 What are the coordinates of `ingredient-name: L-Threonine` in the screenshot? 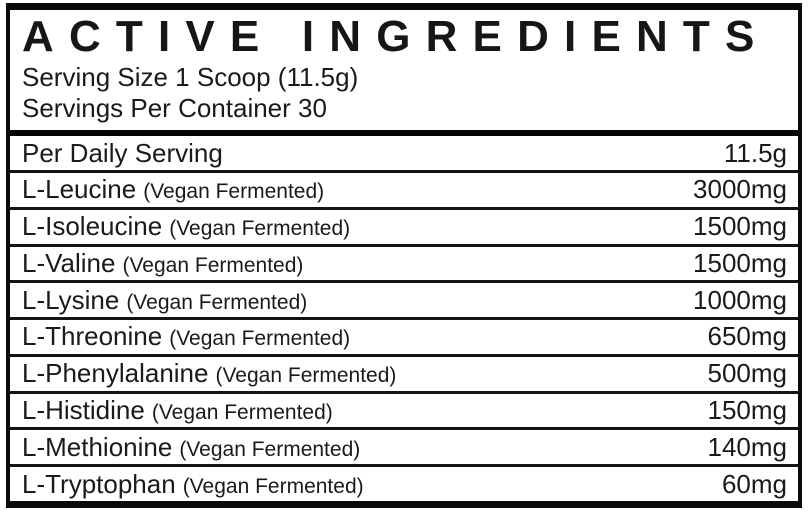 It's located at (92, 336).